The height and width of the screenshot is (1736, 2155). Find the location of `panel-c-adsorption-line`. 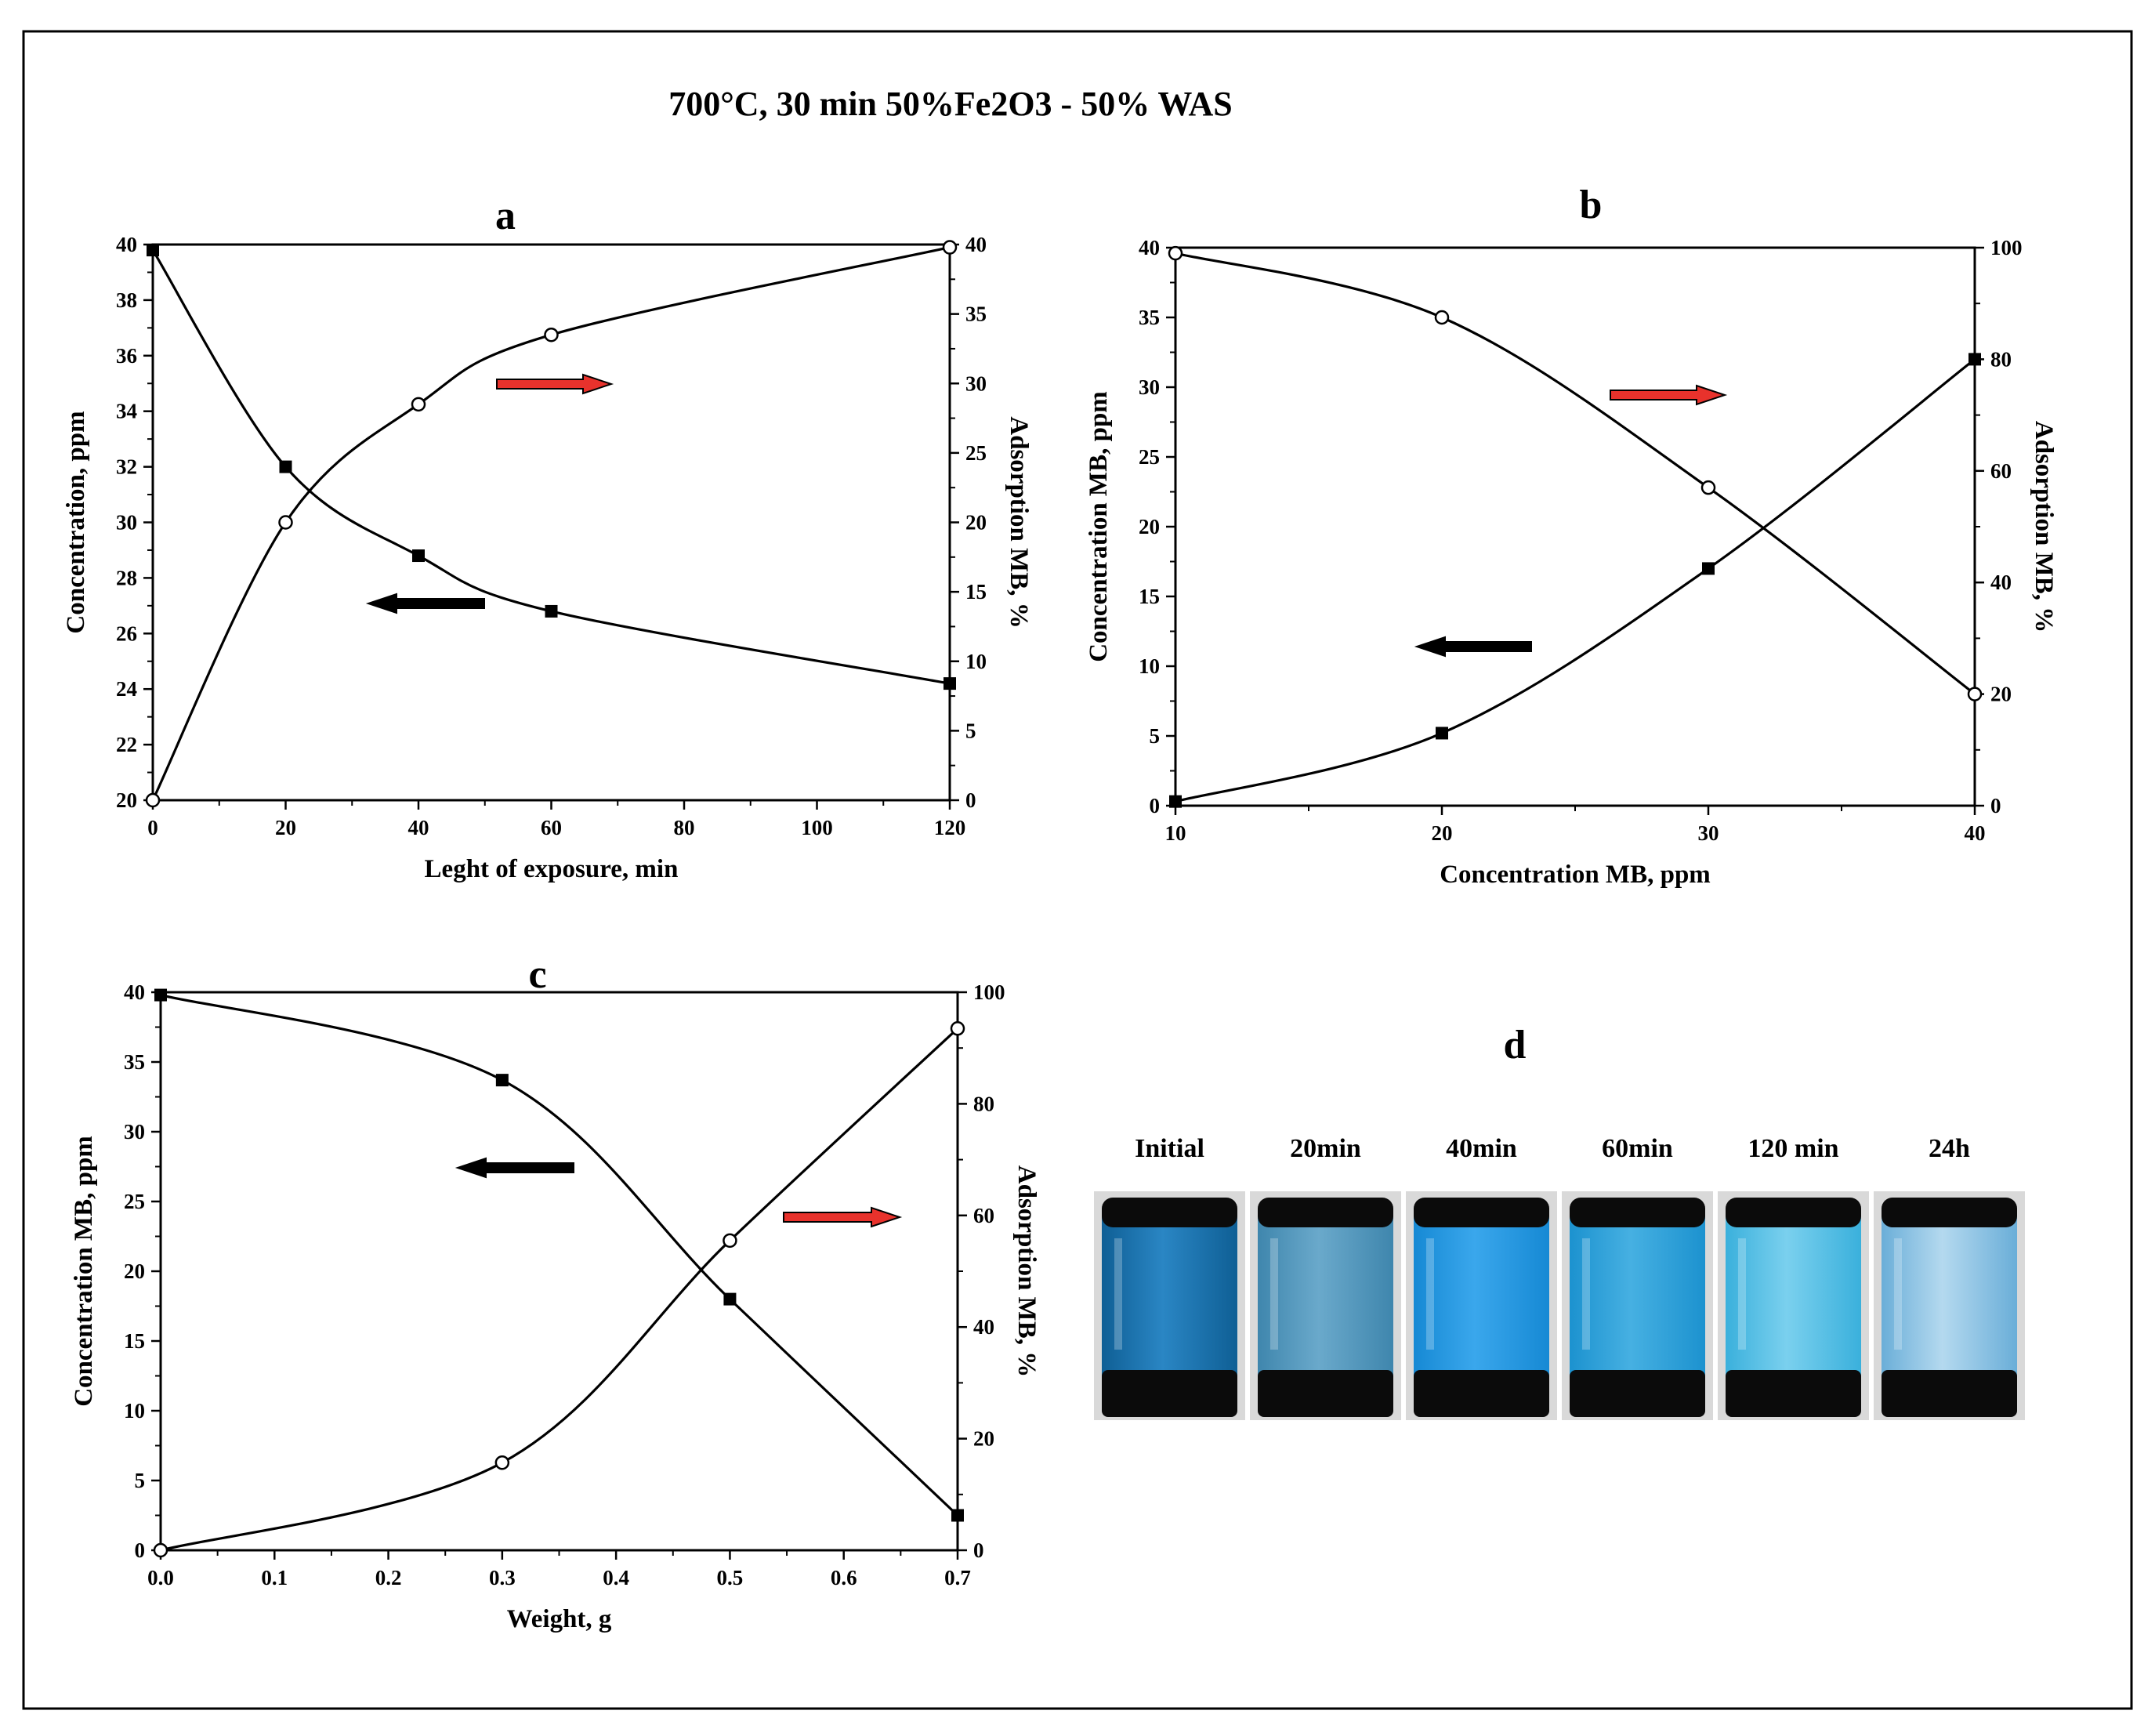

panel-c-adsorption-line is located at coordinates (559, 1289).